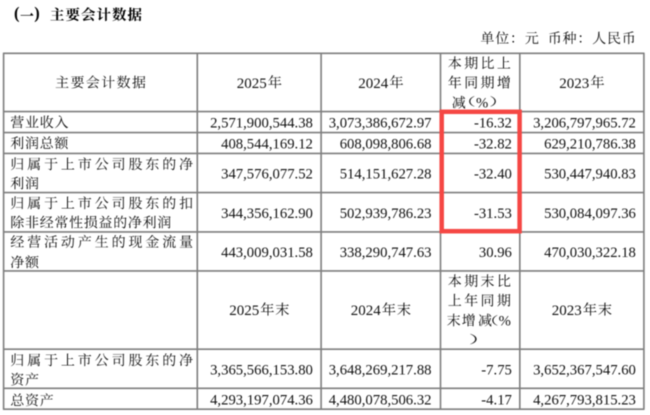 The image size is (650, 415). I want to click on svg-text: 3,073,386,672.97, so click(380, 124).